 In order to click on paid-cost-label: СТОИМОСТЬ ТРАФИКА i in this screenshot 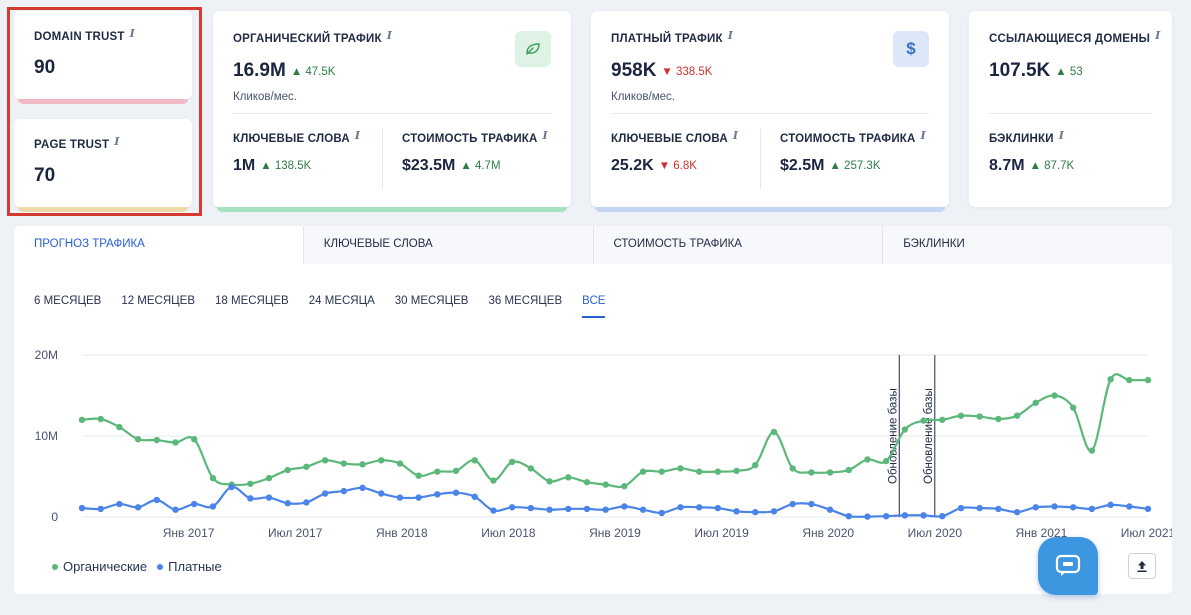, I will do `click(853, 137)`.